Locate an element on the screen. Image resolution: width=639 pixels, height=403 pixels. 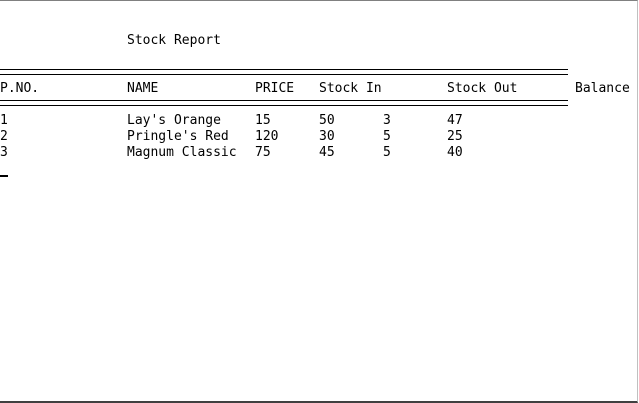
cell-balance: 47 is located at coordinates (455, 120).